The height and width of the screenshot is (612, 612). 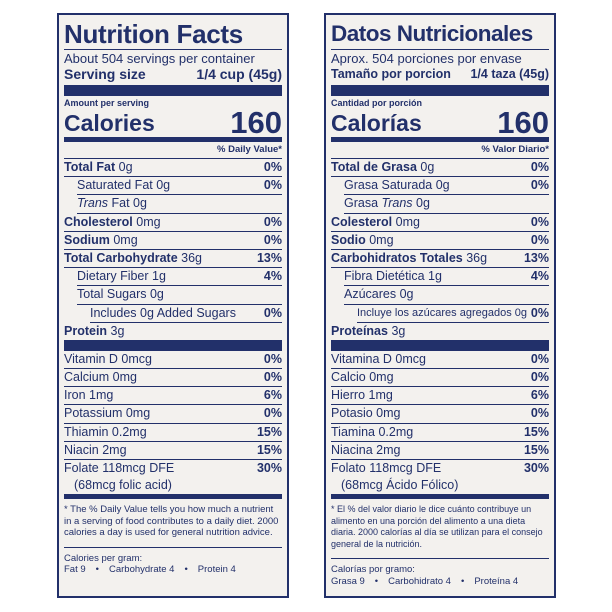 What do you see at coordinates (107, 413) in the screenshot?
I see `vitamin-label: Potassium 0mg` at bounding box center [107, 413].